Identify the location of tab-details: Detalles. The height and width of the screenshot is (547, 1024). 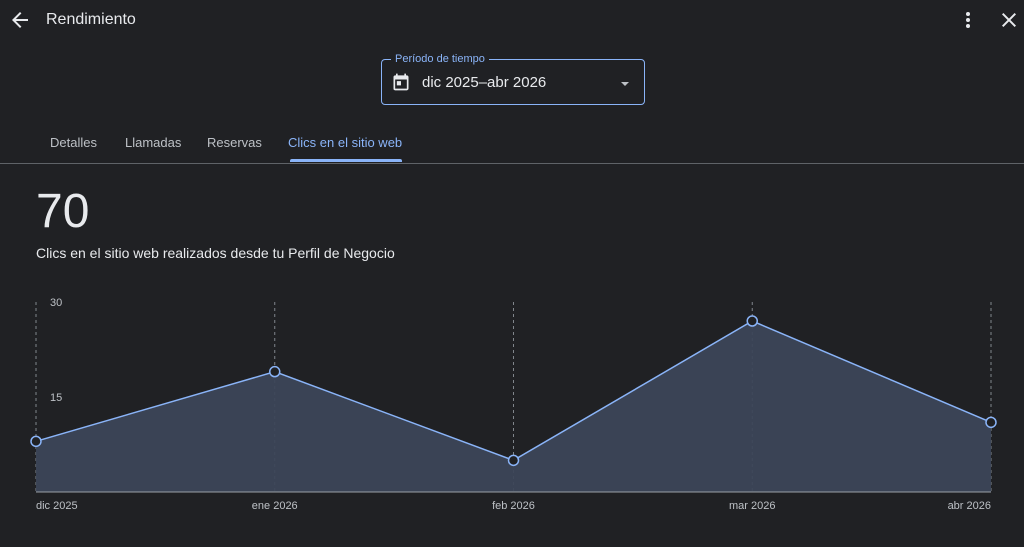
(73, 142).